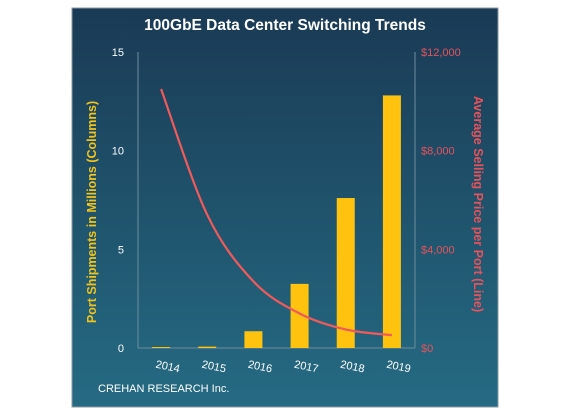 Image resolution: width=587 pixels, height=412 pixels. I want to click on y-tick-label-left: 10, so click(118, 152).